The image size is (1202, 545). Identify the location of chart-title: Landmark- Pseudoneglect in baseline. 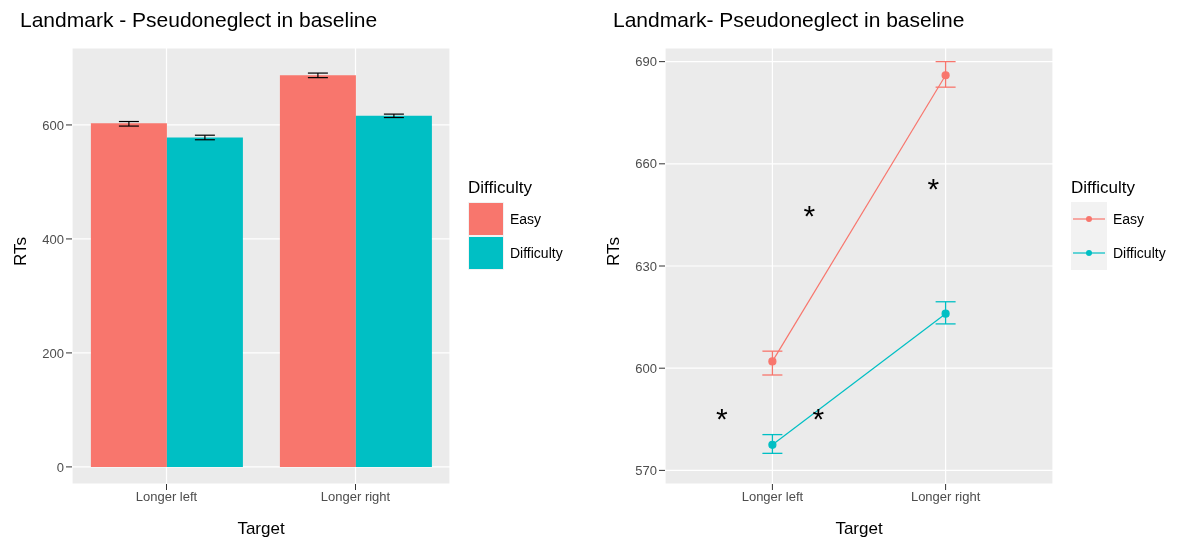
(789, 20).